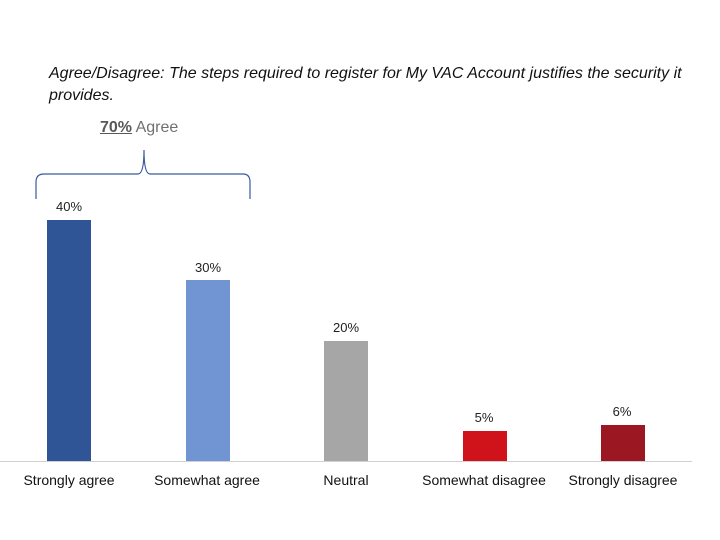 Image resolution: width=720 pixels, height=540 pixels. What do you see at coordinates (208, 370) in the screenshot?
I see `bar-somewhat-agree` at bounding box center [208, 370].